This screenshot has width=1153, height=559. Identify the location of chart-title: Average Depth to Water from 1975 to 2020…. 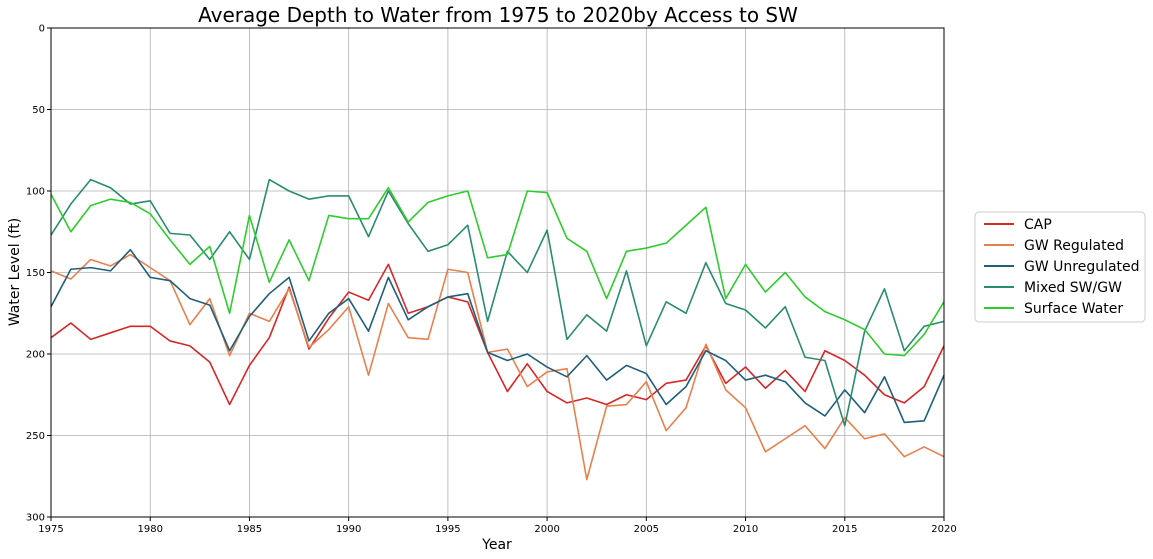
(498, 15).